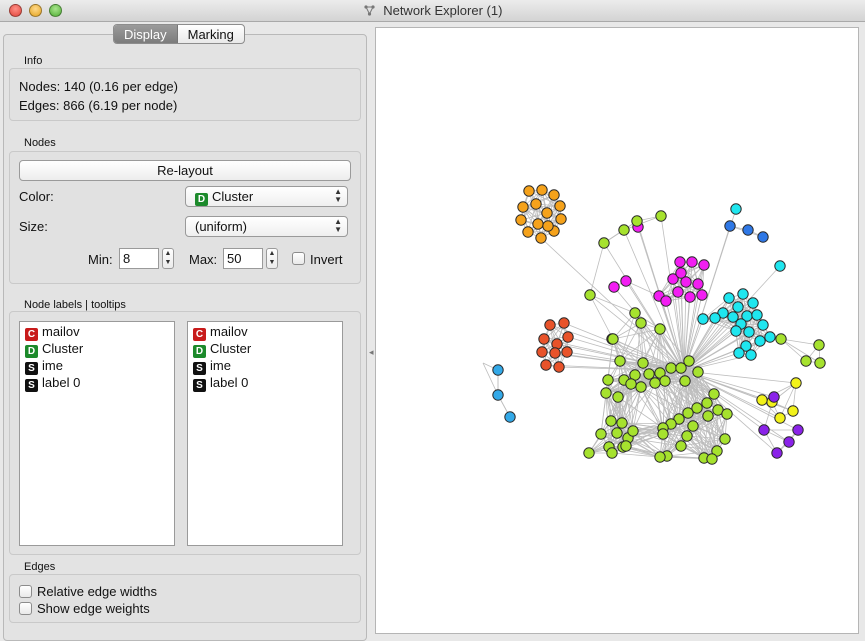  Describe the element at coordinates (243, 258) in the screenshot. I see `max-size-input: 50` at that location.